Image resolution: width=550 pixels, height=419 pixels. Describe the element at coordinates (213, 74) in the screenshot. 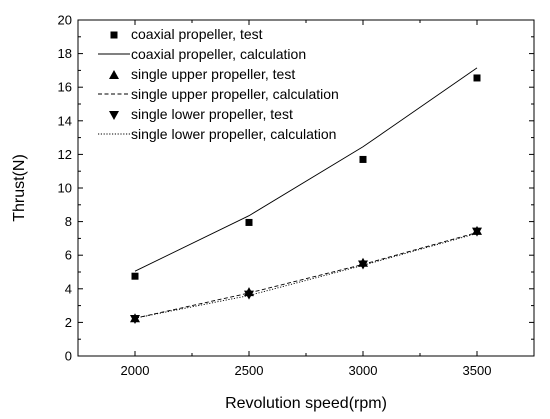

I see `legend-label-2: single upper propeller, test` at that location.